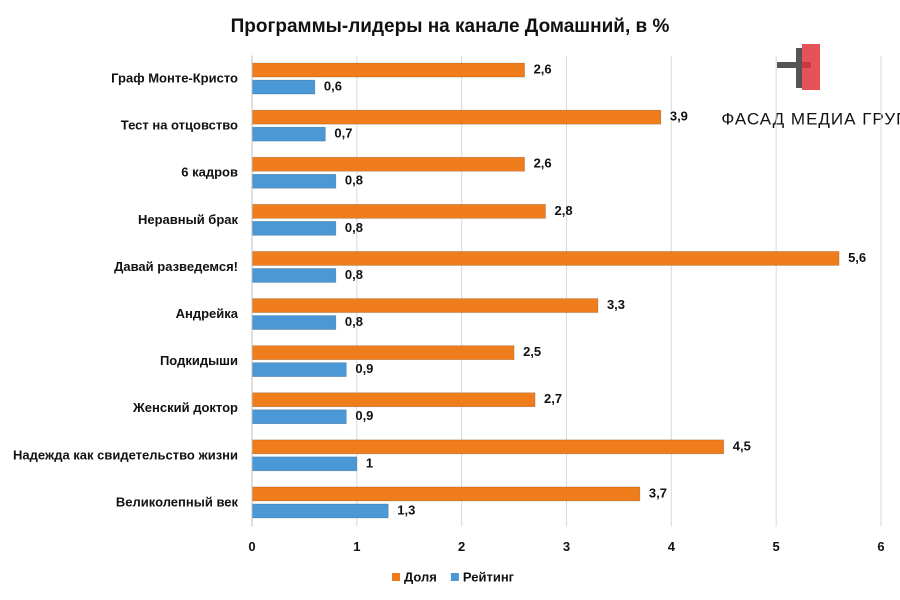 Image resolution: width=900 pixels, height=600 pixels. Describe the element at coordinates (207, 313) in the screenshot. I see `y-tick-label: Андрейка` at that location.